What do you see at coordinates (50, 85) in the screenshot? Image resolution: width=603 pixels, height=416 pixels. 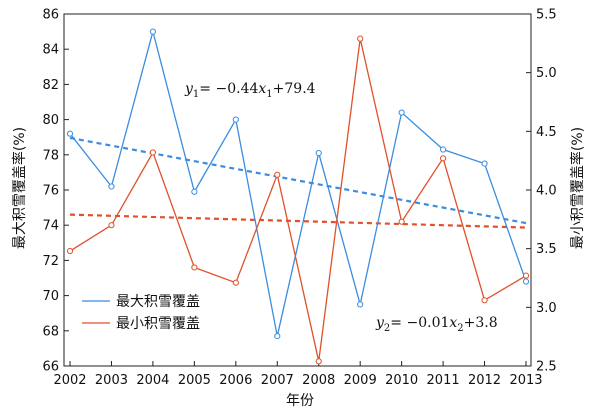 I see `y-left-tick-label: 82` at bounding box center [50, 85].